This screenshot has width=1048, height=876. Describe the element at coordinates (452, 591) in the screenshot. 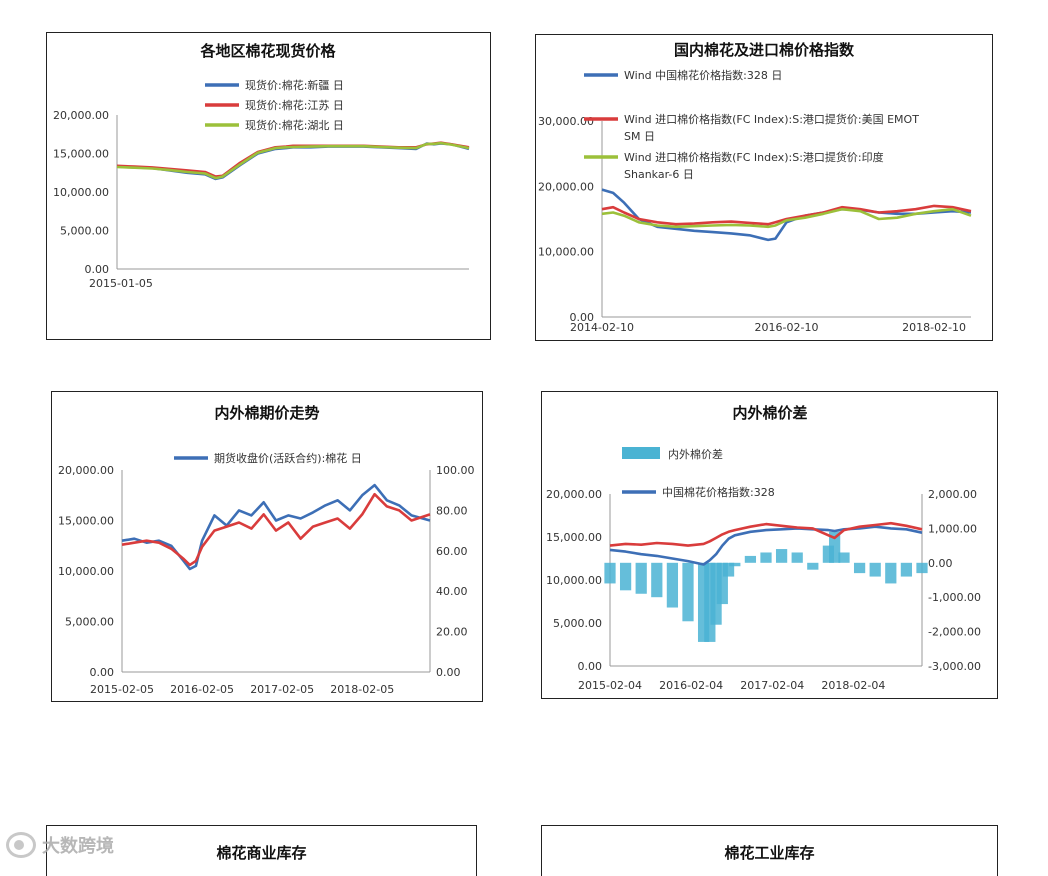

I see `y2-tick-label: 40.00` at that location.